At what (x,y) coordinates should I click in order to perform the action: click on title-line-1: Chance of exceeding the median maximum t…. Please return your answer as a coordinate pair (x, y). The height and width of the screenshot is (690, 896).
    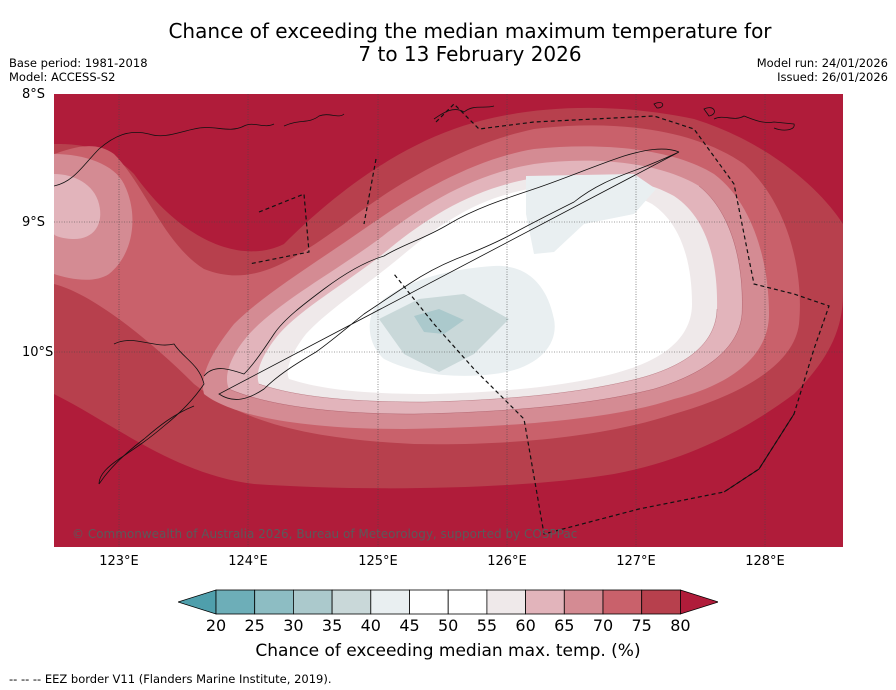
    Looking at the image, I should click on (470, 31).